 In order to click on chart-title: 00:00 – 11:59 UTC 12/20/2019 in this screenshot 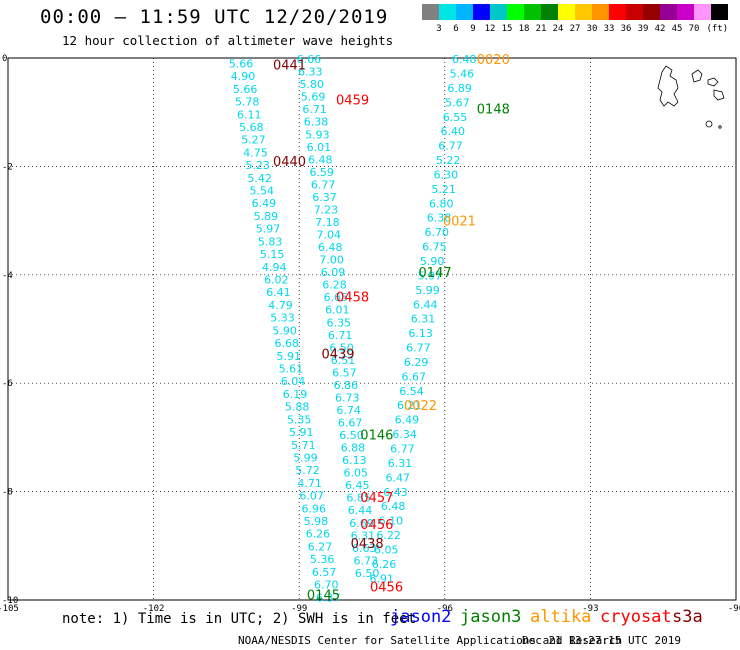, I will do `click(214, 17)`.